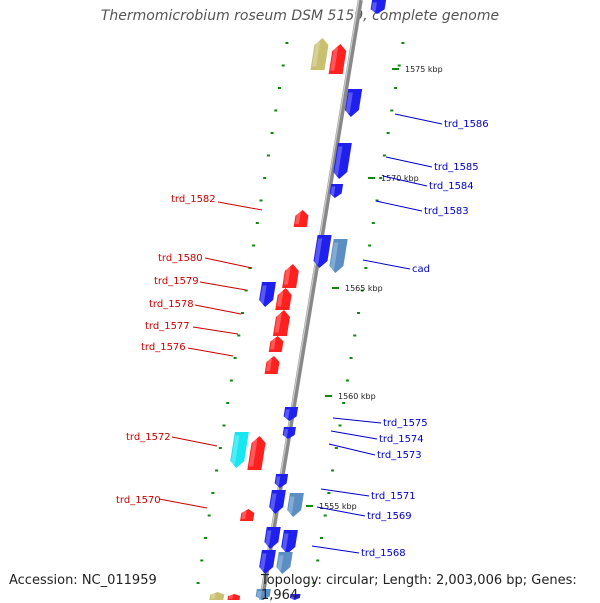  What do you see at coordinates (171, 304) in the screenshot?
I see `gene-label-left: trd_1578` at bounding box center [171, 304].